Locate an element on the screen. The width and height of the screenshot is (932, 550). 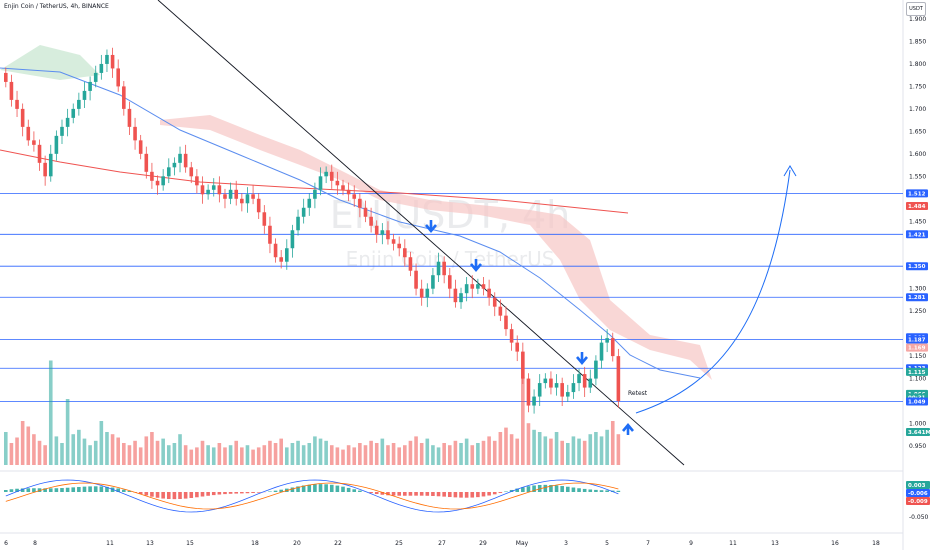
projection-arrow-icon is located at coordinates (790, 171).